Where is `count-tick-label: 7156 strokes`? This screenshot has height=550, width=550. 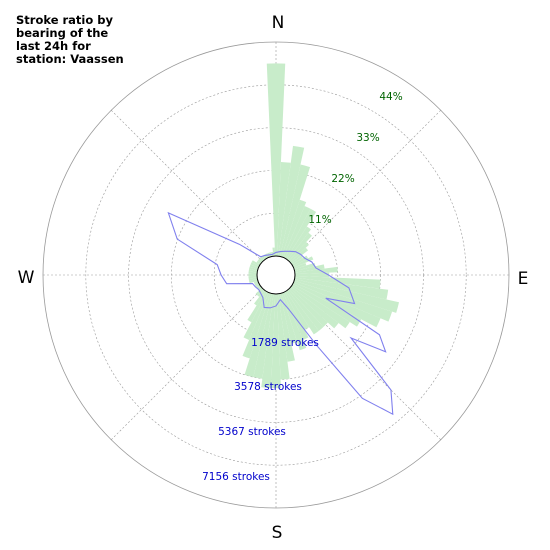
count-tick-label: 7156 strokes is located at coordinates (236, 477).